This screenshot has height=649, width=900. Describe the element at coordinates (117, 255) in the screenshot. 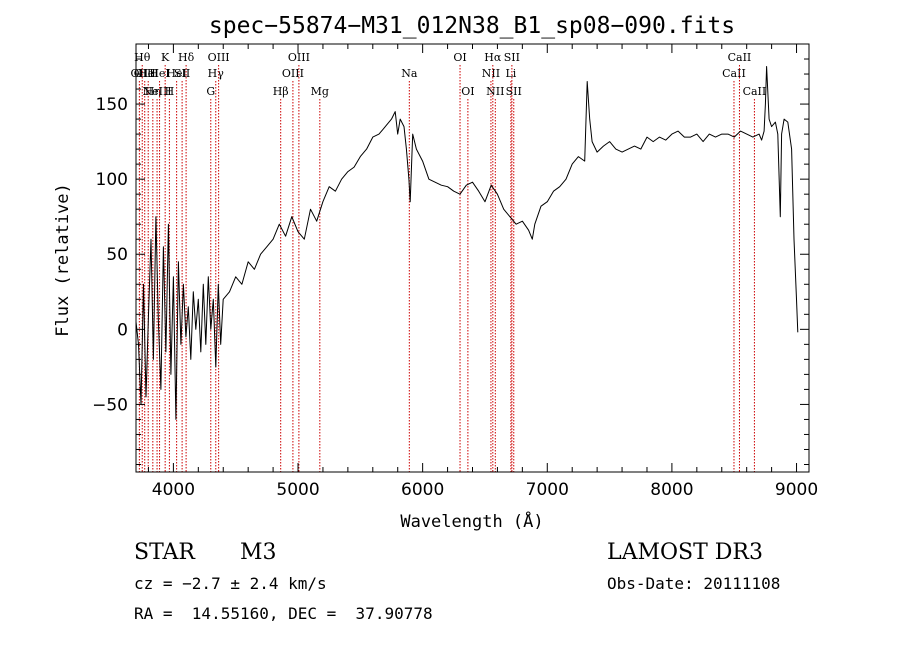

I see `y-tick-label: 50` at that location.